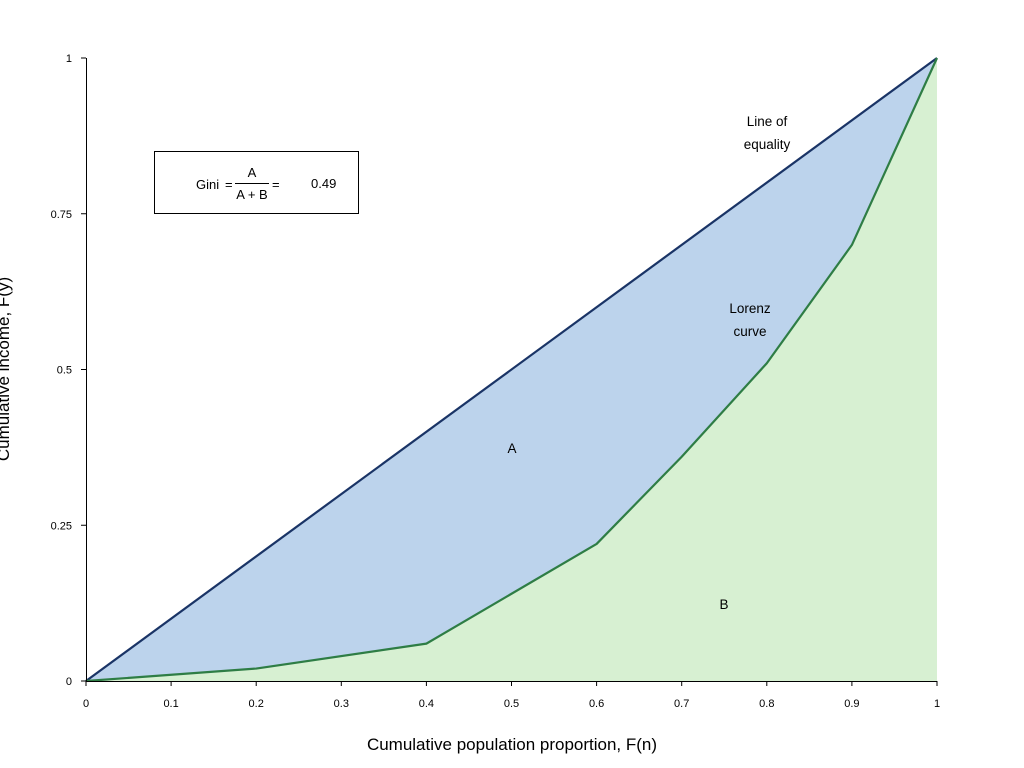 The height and width of the screenshot is (768, 1024). Describe the element at coordinates (512, 744) in the screenshot. I see `x-axis-title: Cumulative population proportion, F(n)` at that location.